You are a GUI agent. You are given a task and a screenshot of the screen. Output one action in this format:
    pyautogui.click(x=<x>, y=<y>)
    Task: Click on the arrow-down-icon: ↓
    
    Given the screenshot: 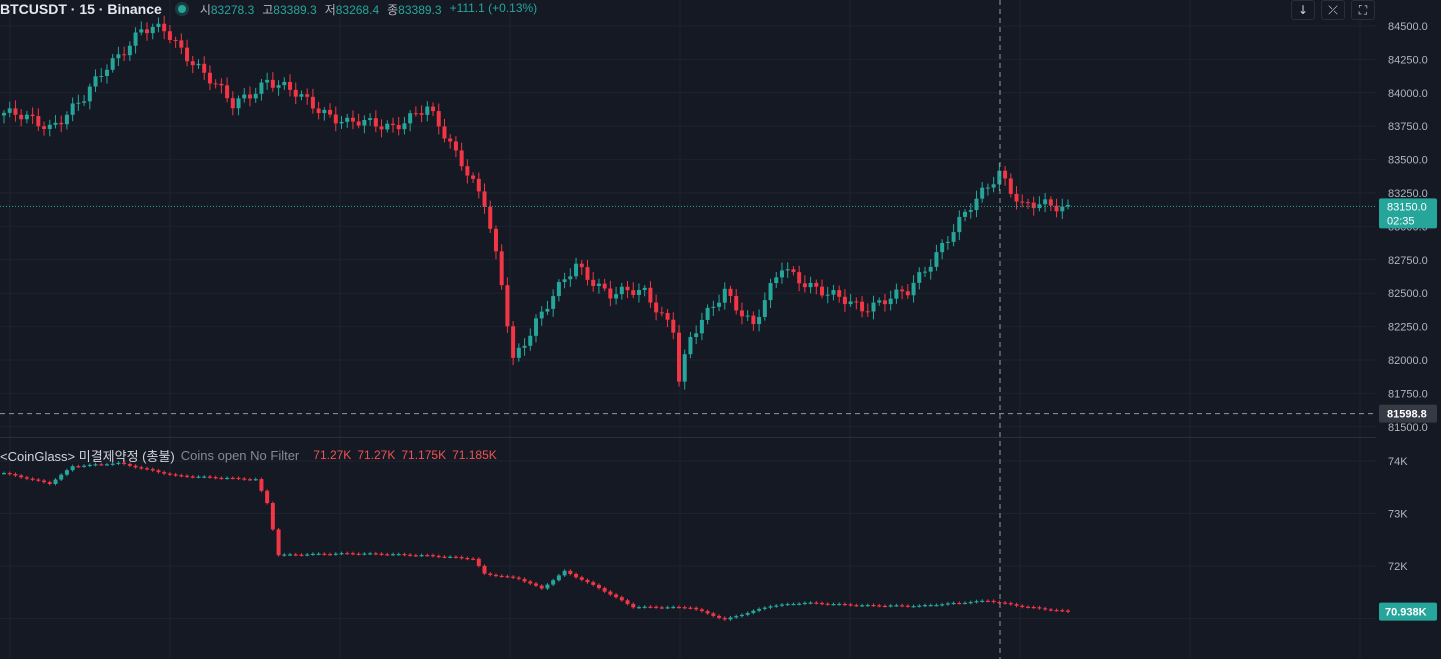 What is the action you would take?
    pyautogui.click(x=1303, y=10)
    